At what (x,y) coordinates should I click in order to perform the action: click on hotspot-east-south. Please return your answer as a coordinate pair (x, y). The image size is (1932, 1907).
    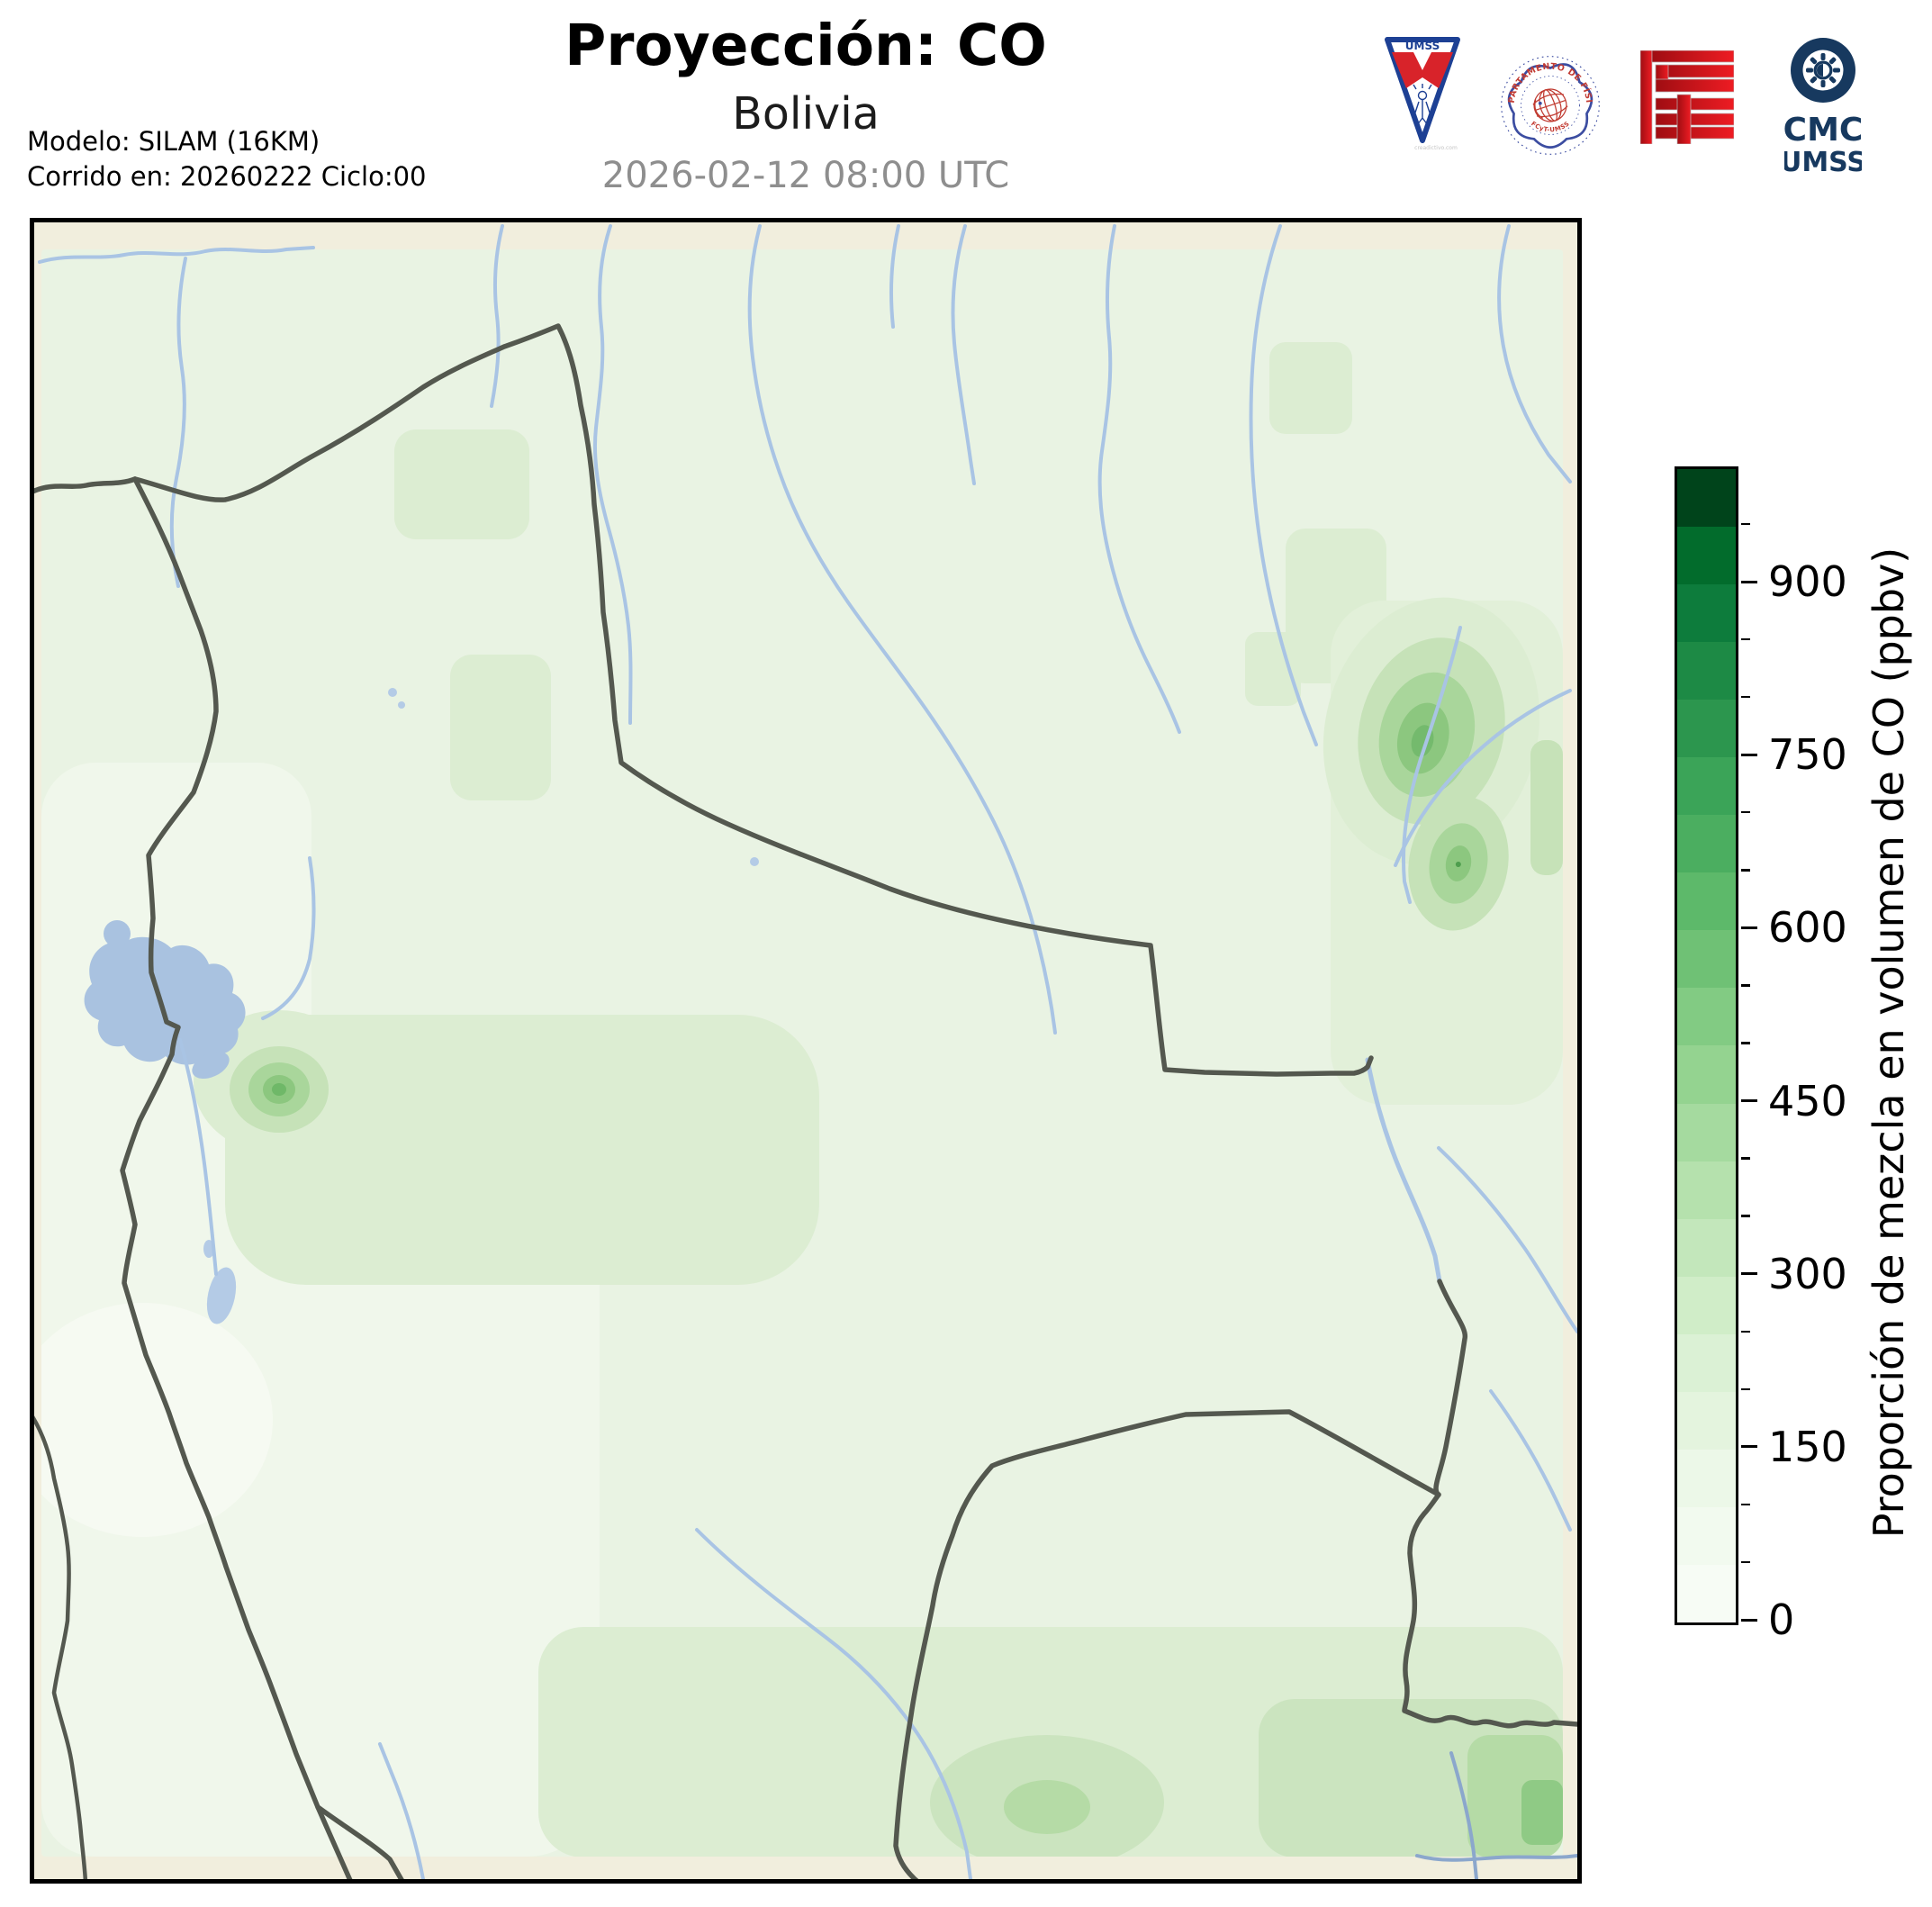
    Looking at the image, I should click on (1458, 863).